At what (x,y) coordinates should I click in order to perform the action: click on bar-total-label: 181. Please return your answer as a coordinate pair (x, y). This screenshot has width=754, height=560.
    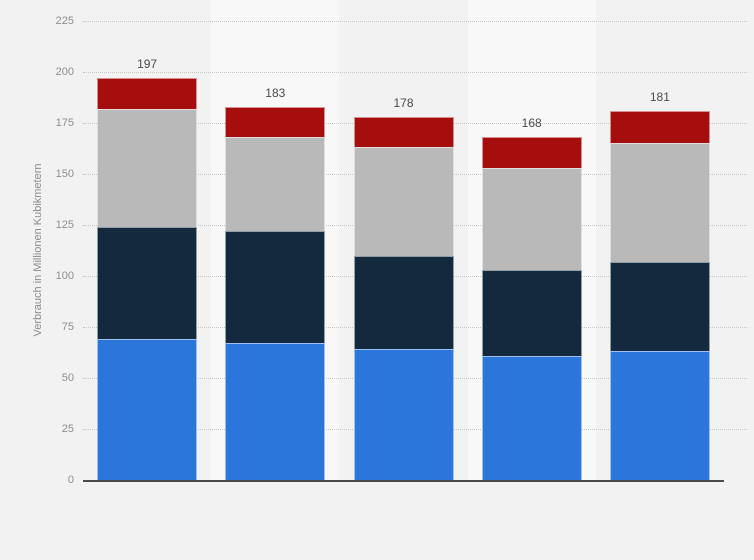
    Looking at the image, I should click on (659, 96).